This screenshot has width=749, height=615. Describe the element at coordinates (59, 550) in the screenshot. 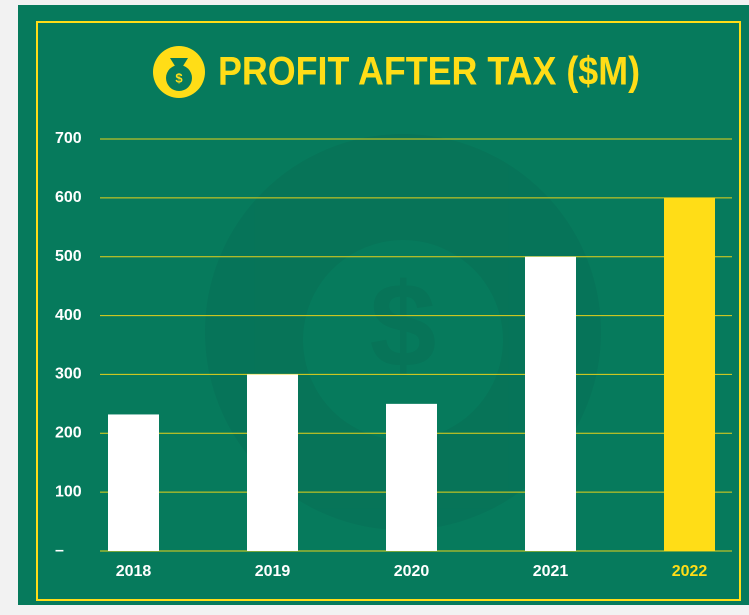

I see `y-tick-label: –` at that location.